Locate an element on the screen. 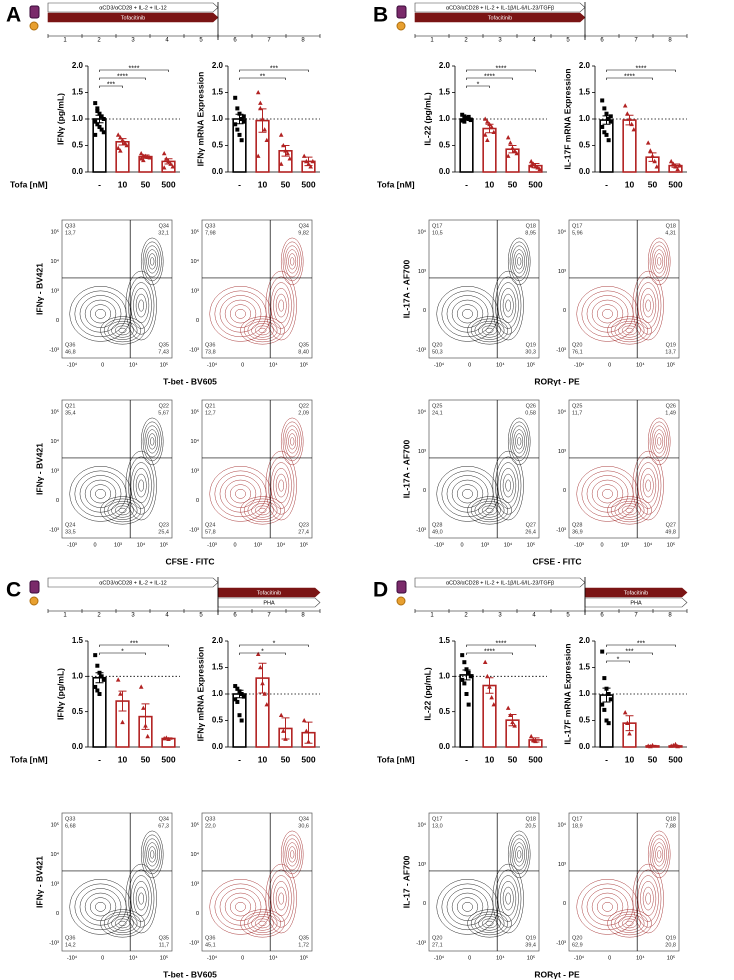  flow-y-label: IL-17A - AF700 is located at coordinates (406, 469).